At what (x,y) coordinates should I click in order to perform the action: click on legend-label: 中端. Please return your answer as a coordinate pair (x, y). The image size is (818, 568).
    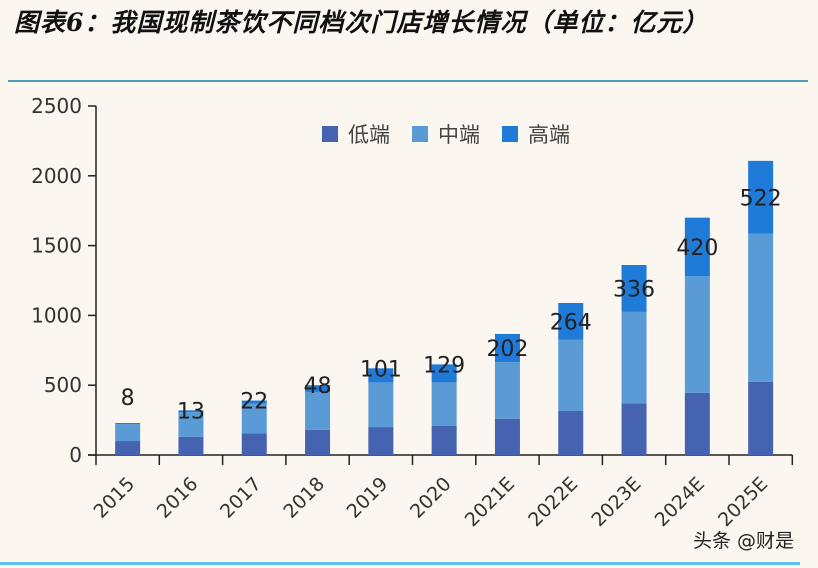
    Looking at the image, I should click on (459, 135).